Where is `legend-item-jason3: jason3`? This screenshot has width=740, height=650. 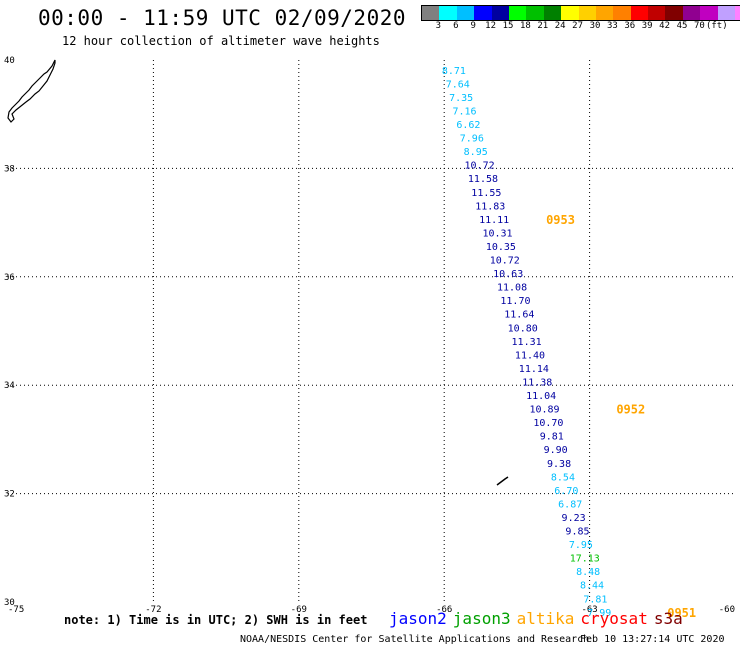 legend-item-jason3: jason3 is located at coordinates (481, 618).